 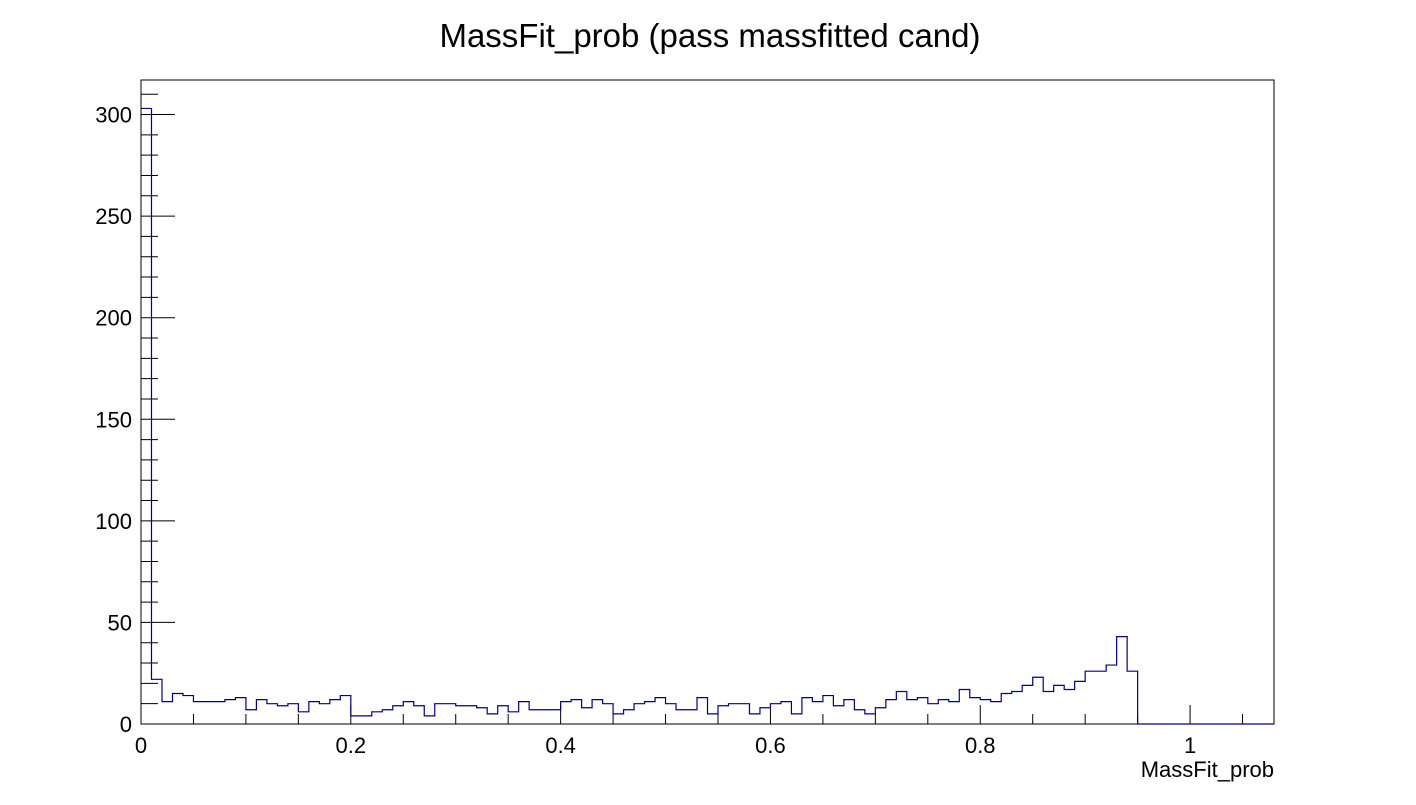 I want to click on x-axis-title: MassFit_prob, so click(x=1207, y=769).